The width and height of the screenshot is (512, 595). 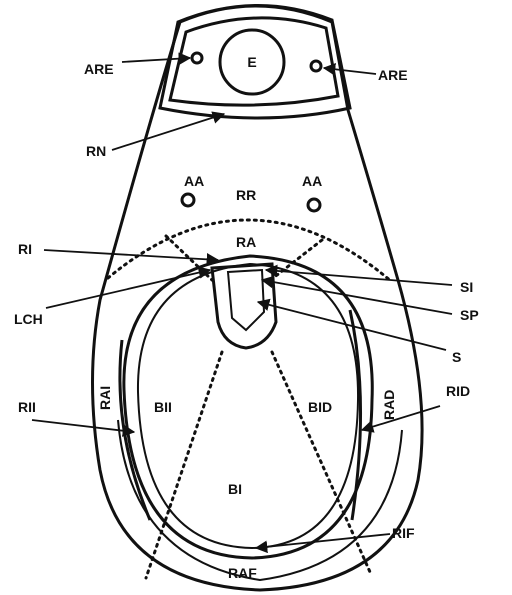 I want to click on arrow-SP, so click(x=356, y=295).